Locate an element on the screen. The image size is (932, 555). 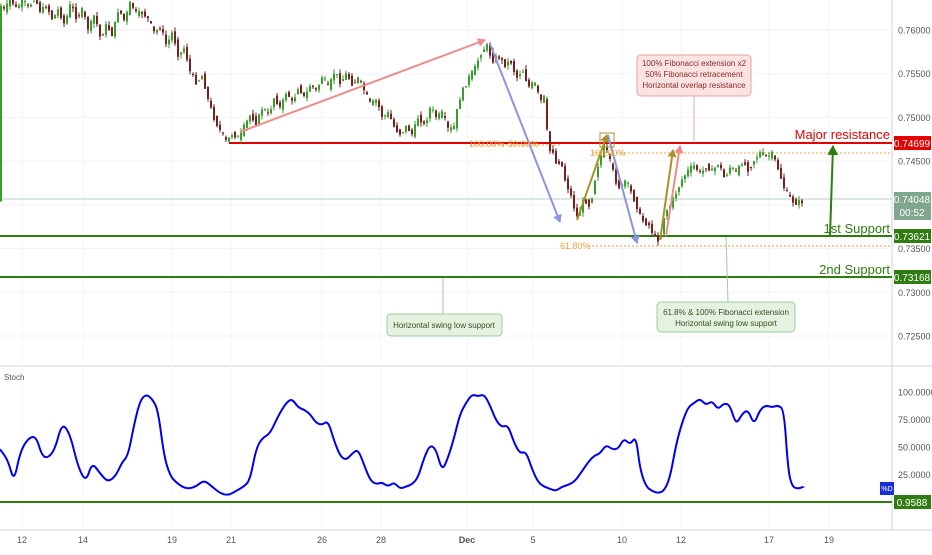
second-support-tag: 0.73168 is located at coordinates (912, 278).